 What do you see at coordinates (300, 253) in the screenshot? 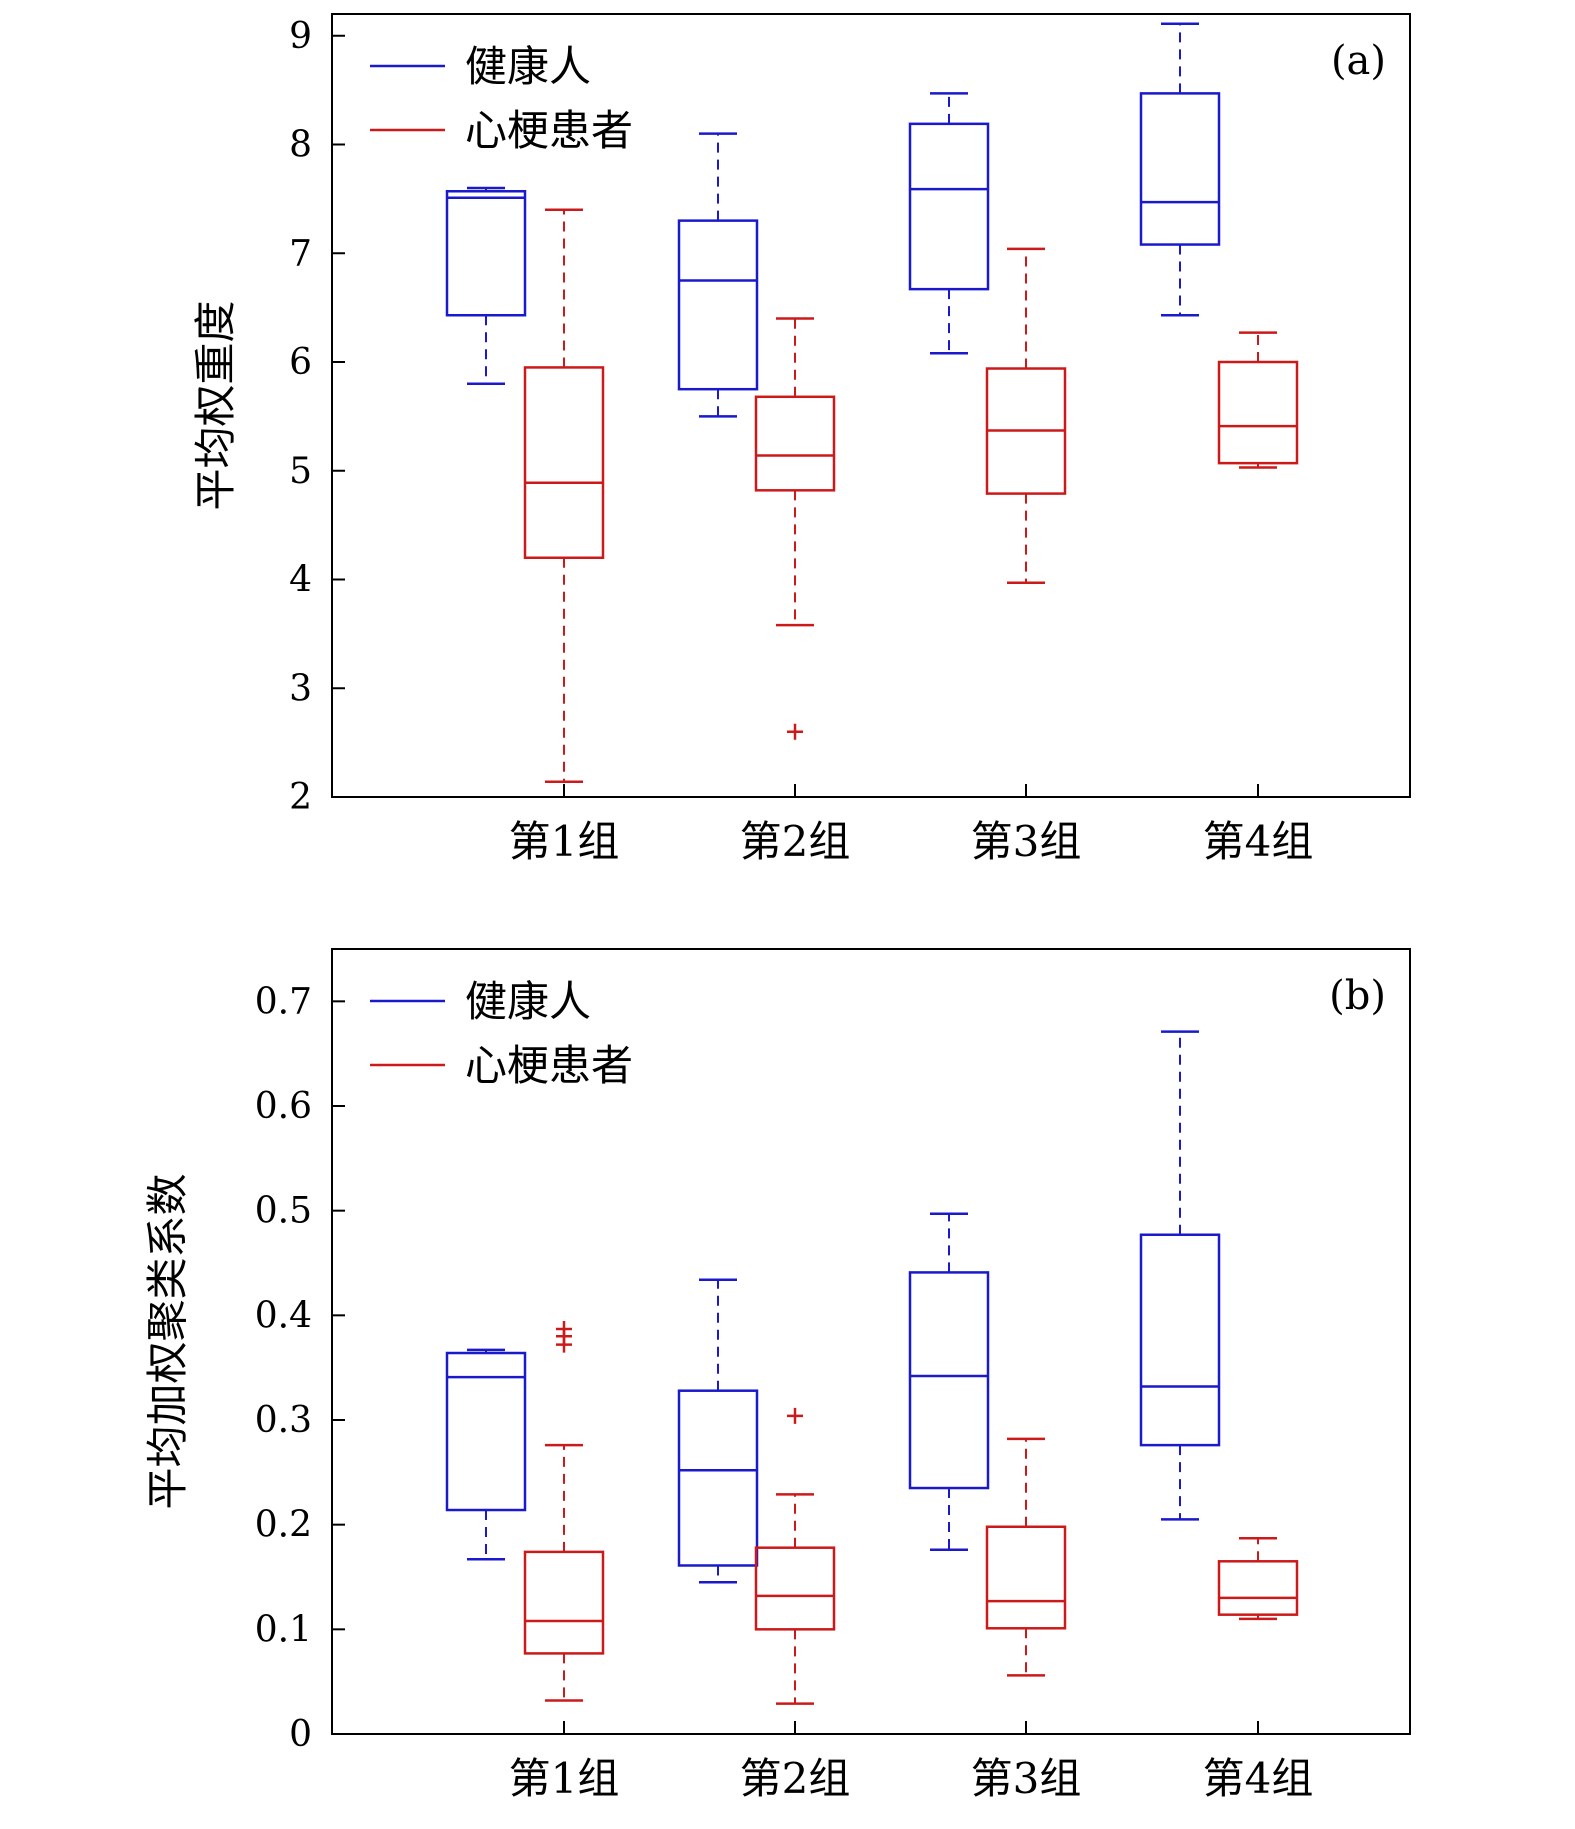
I see `y-tick-label: 7` at bounding box center [300, 253].